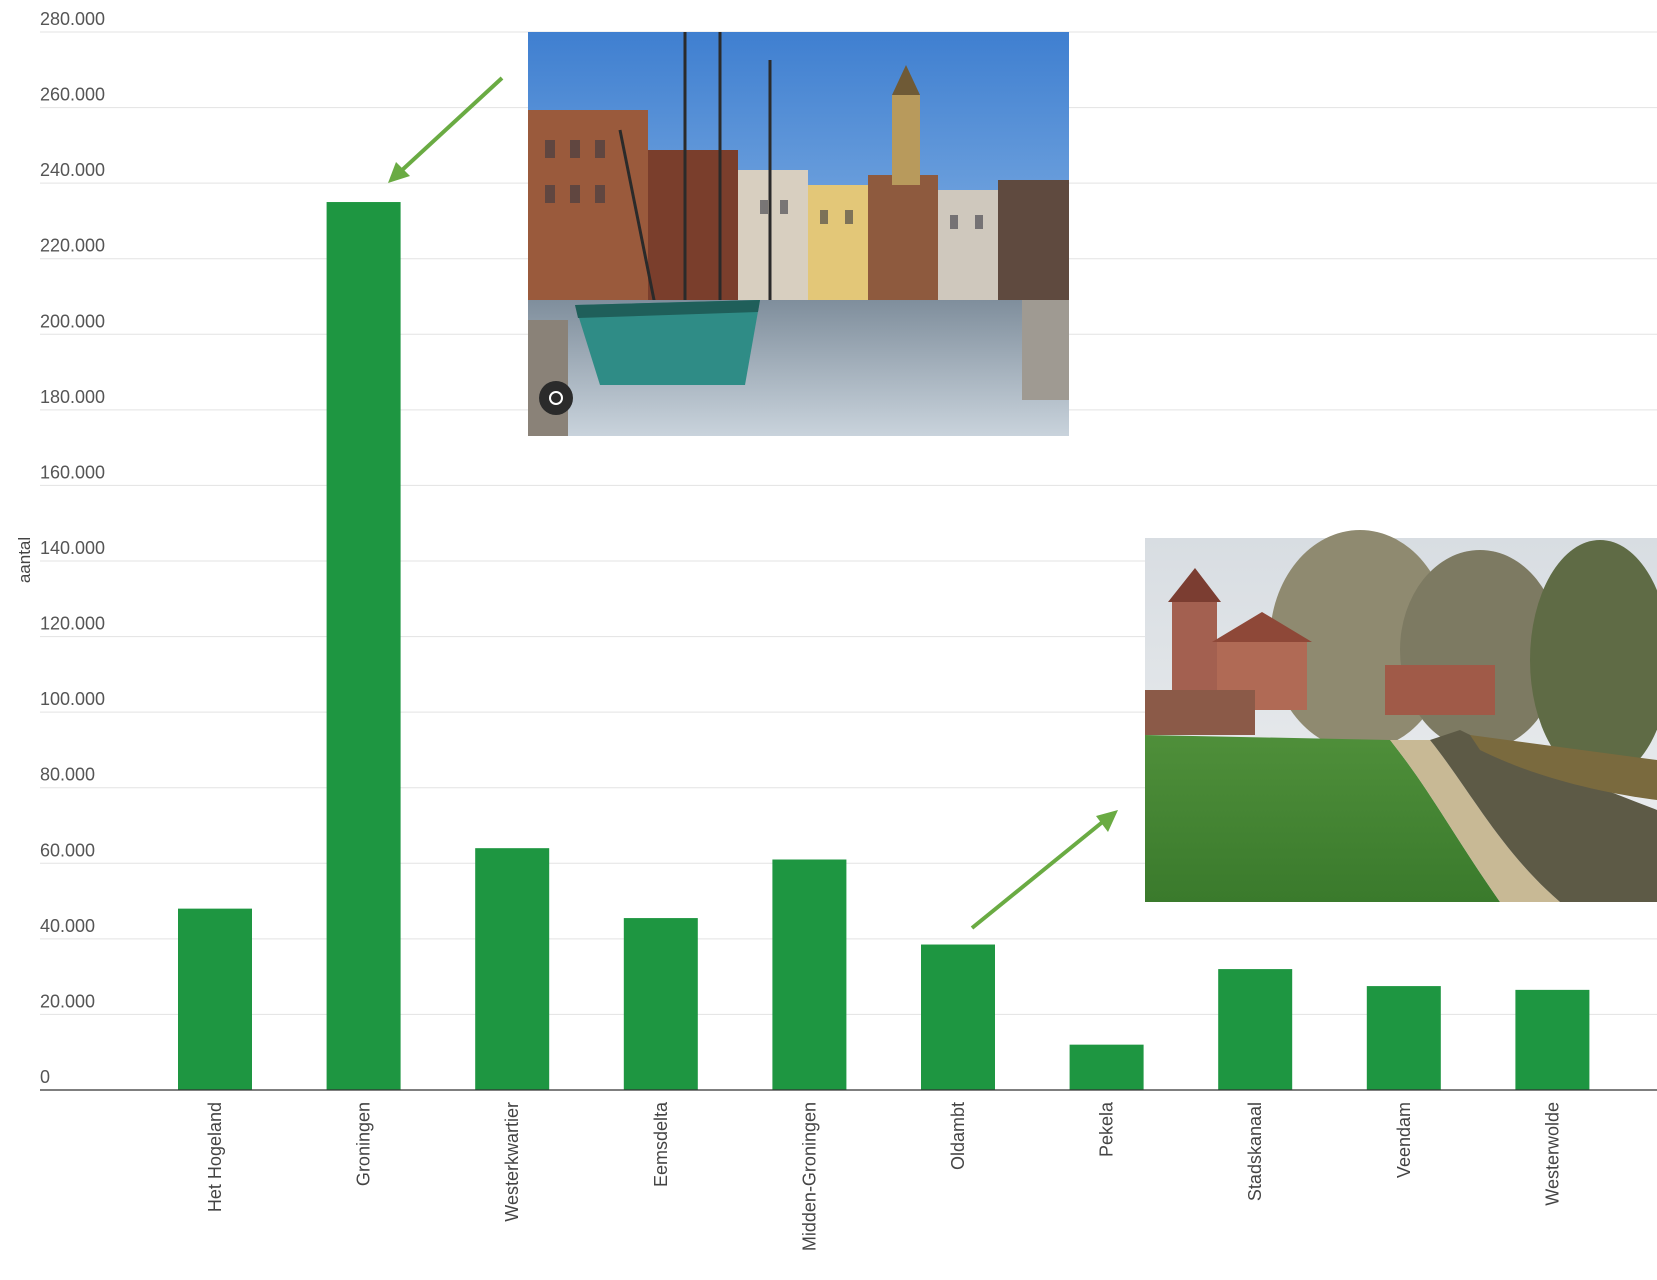  I want to click on x-tick-label: Veendam, so click(1404, 1140).